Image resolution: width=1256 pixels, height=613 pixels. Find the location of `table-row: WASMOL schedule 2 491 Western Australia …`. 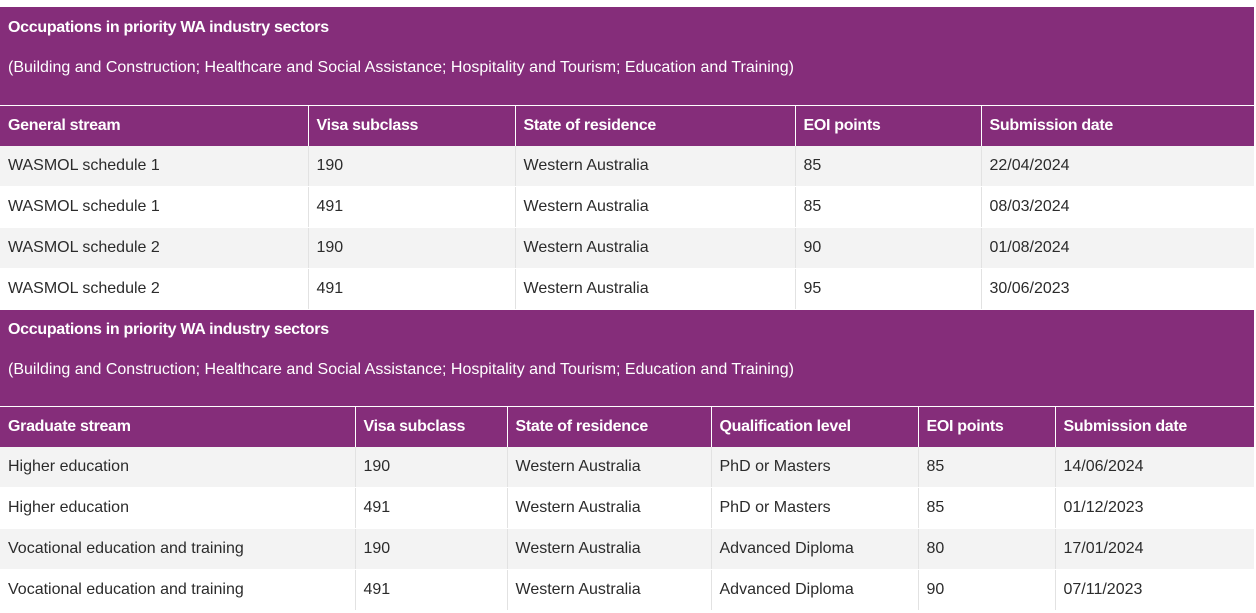

table-row: WASMOL schedule 2 491 Western Australia … is located at coordinates (627, 289).